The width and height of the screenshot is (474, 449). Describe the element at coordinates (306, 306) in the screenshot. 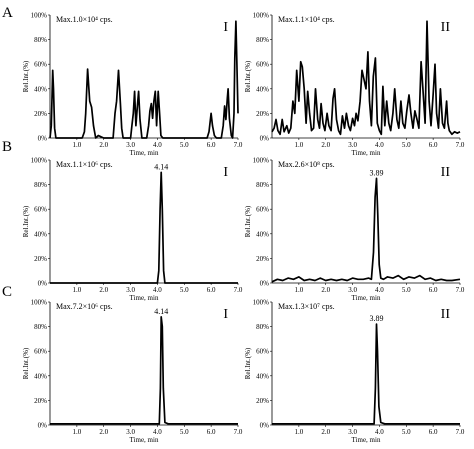

I see `max-intensity-label: Max.1.3×10⁷ cps.` at that location.